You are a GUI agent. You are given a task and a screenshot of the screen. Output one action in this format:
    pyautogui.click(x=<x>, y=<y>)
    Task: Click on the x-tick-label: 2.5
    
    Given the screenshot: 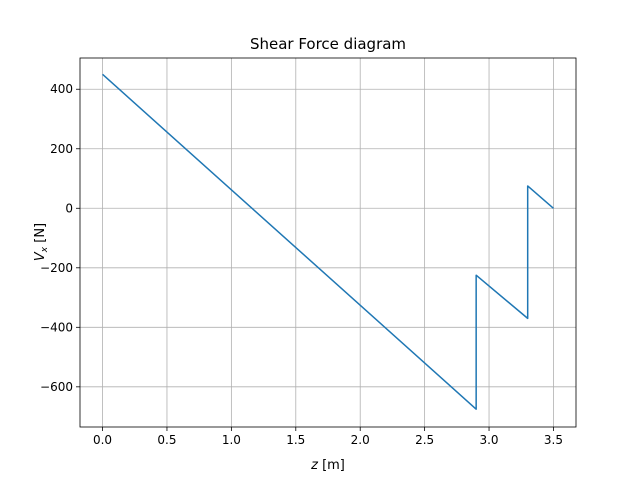 What is the action you would take?
    pyautogui.click(x=424, y=440)
    